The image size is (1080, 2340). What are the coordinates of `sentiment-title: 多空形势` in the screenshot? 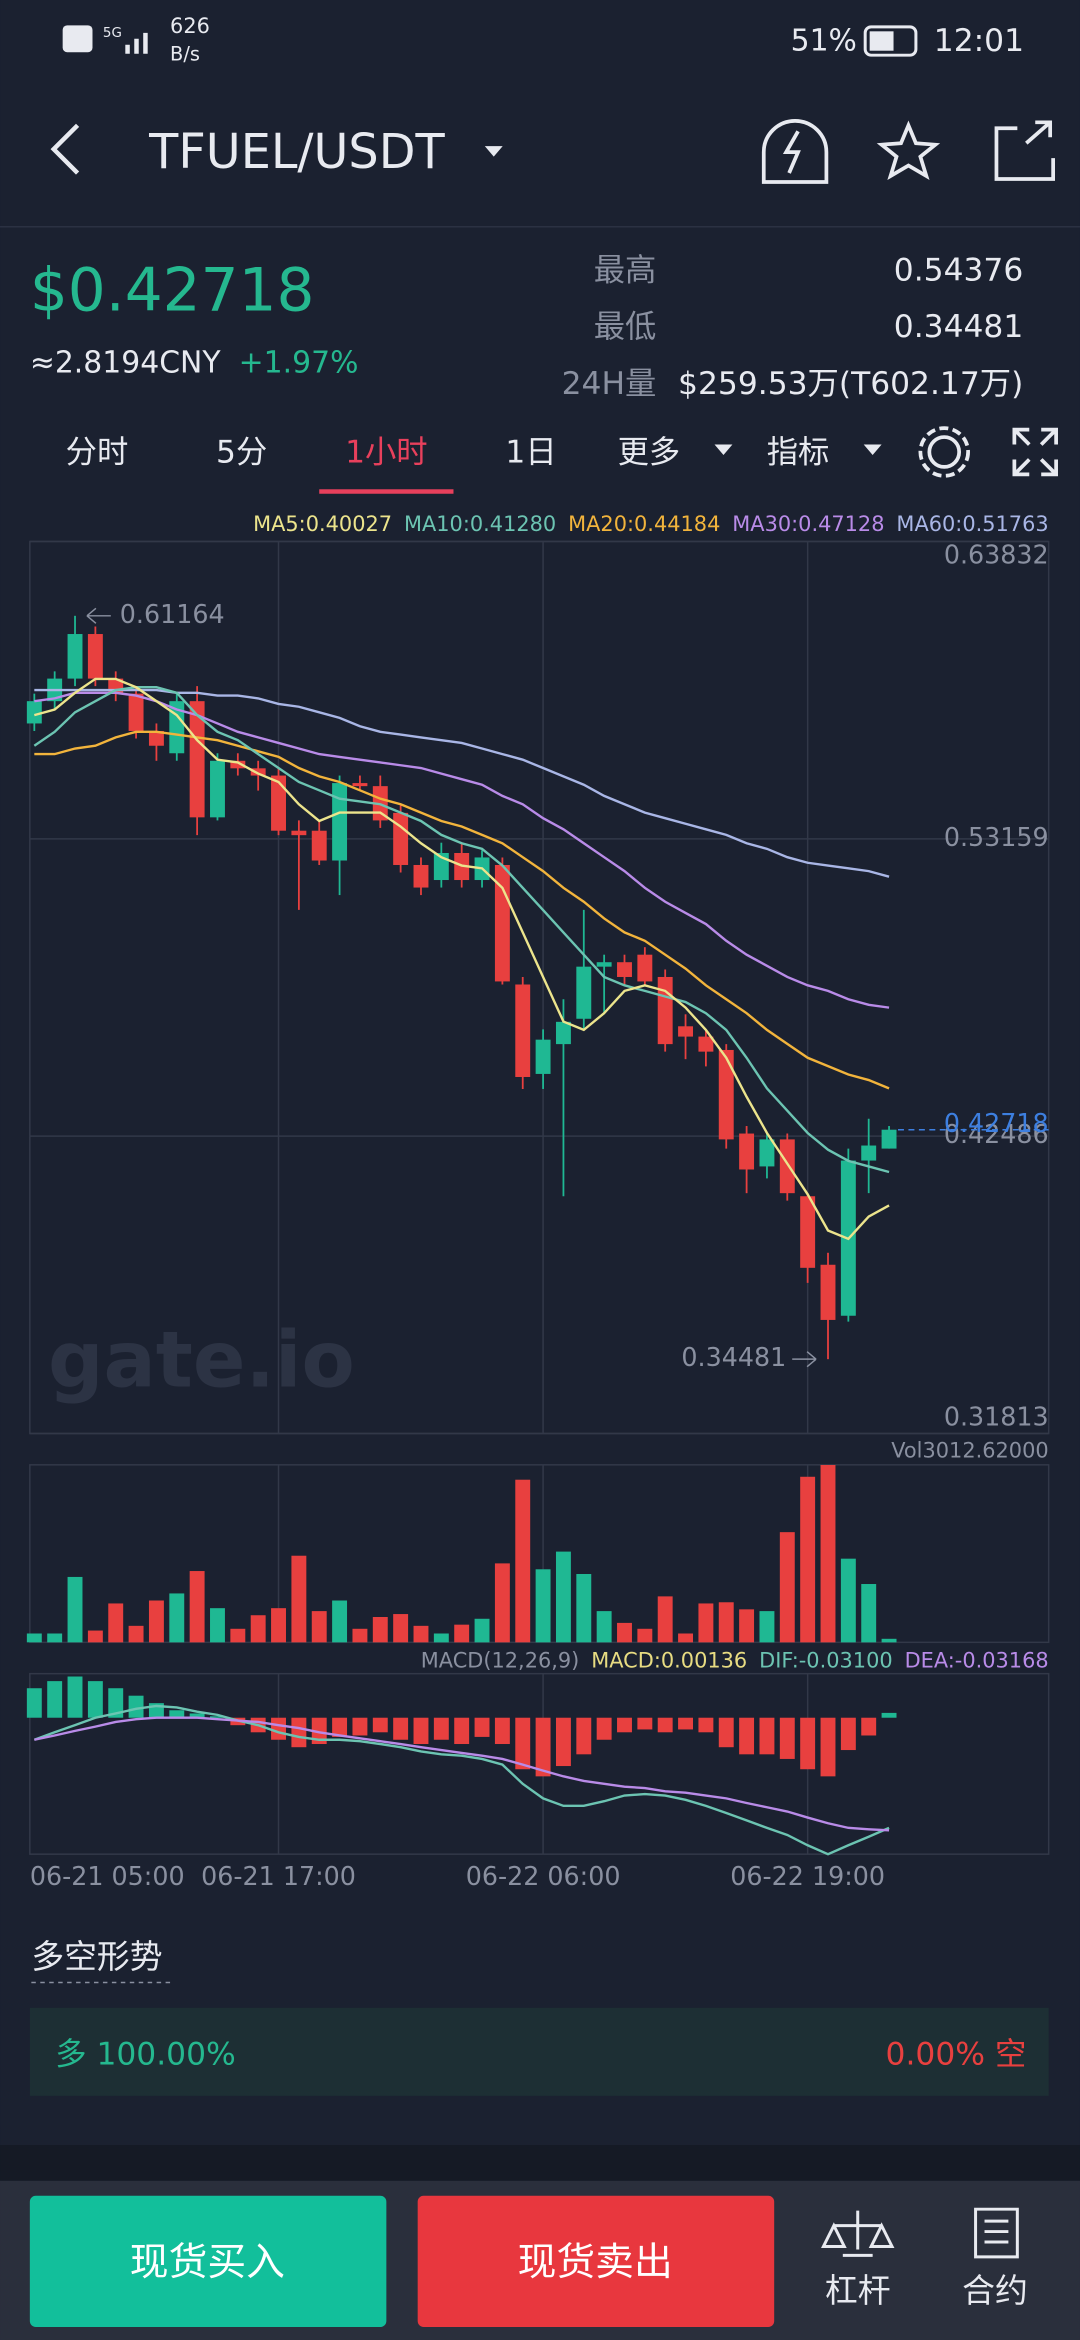 It's located at (96, 1957).